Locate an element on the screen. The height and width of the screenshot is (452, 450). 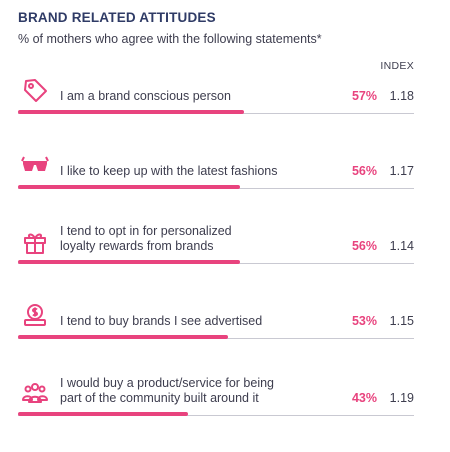
index-column-header: INDEX is located at coordinates (397, 66).